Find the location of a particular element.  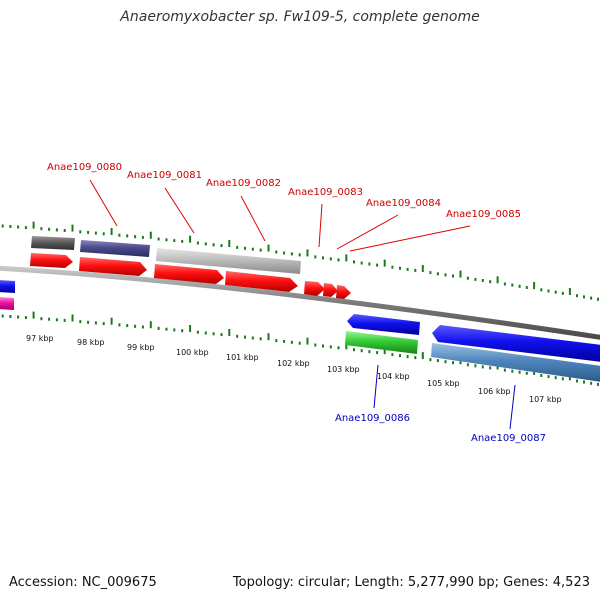

kbp-tick-105: 105 kbp is located at coordinates (443, 383).